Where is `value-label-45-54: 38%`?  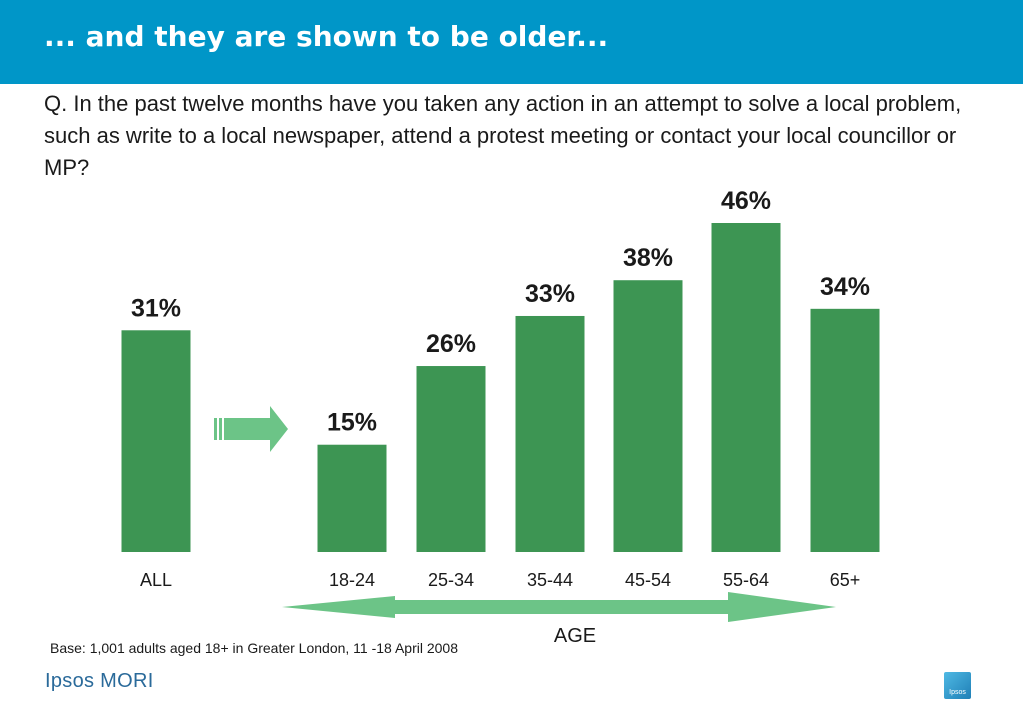
value-label-45-54: 38% is located at coordinates (648, 258).